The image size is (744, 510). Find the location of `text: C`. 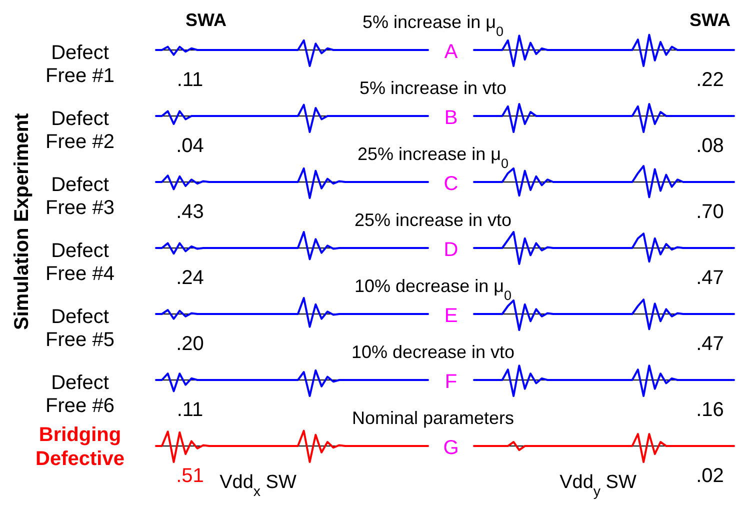

text: C is located at coordinates (451, 184).